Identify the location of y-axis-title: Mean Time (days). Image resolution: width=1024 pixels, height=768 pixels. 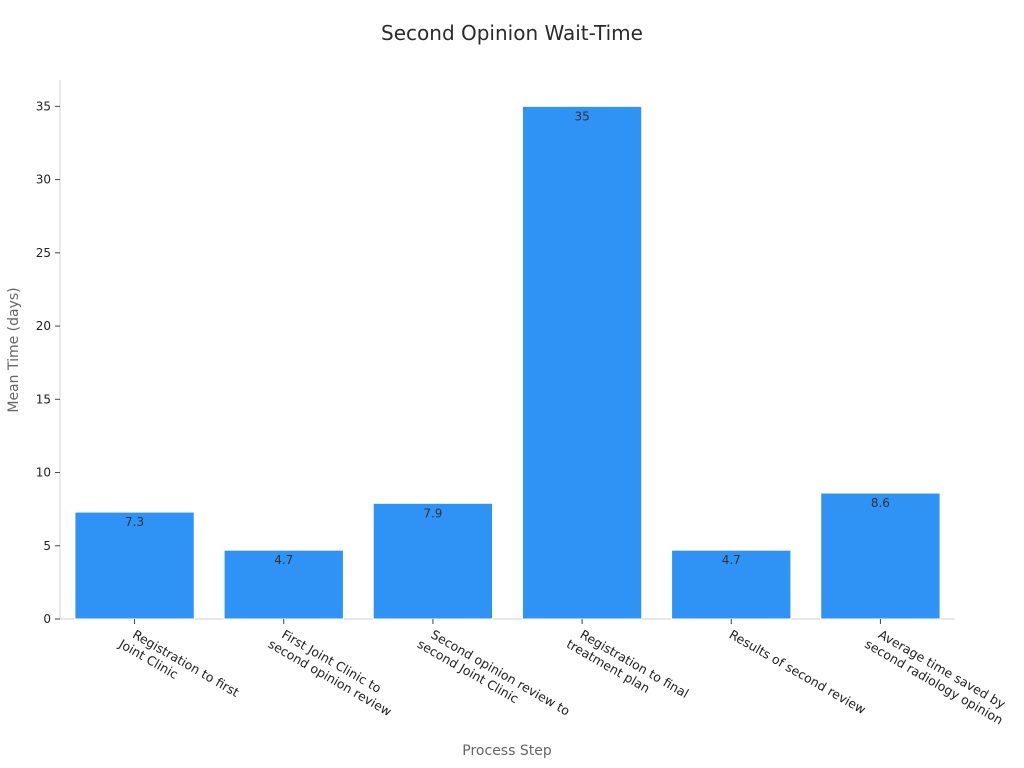
(14, 349).